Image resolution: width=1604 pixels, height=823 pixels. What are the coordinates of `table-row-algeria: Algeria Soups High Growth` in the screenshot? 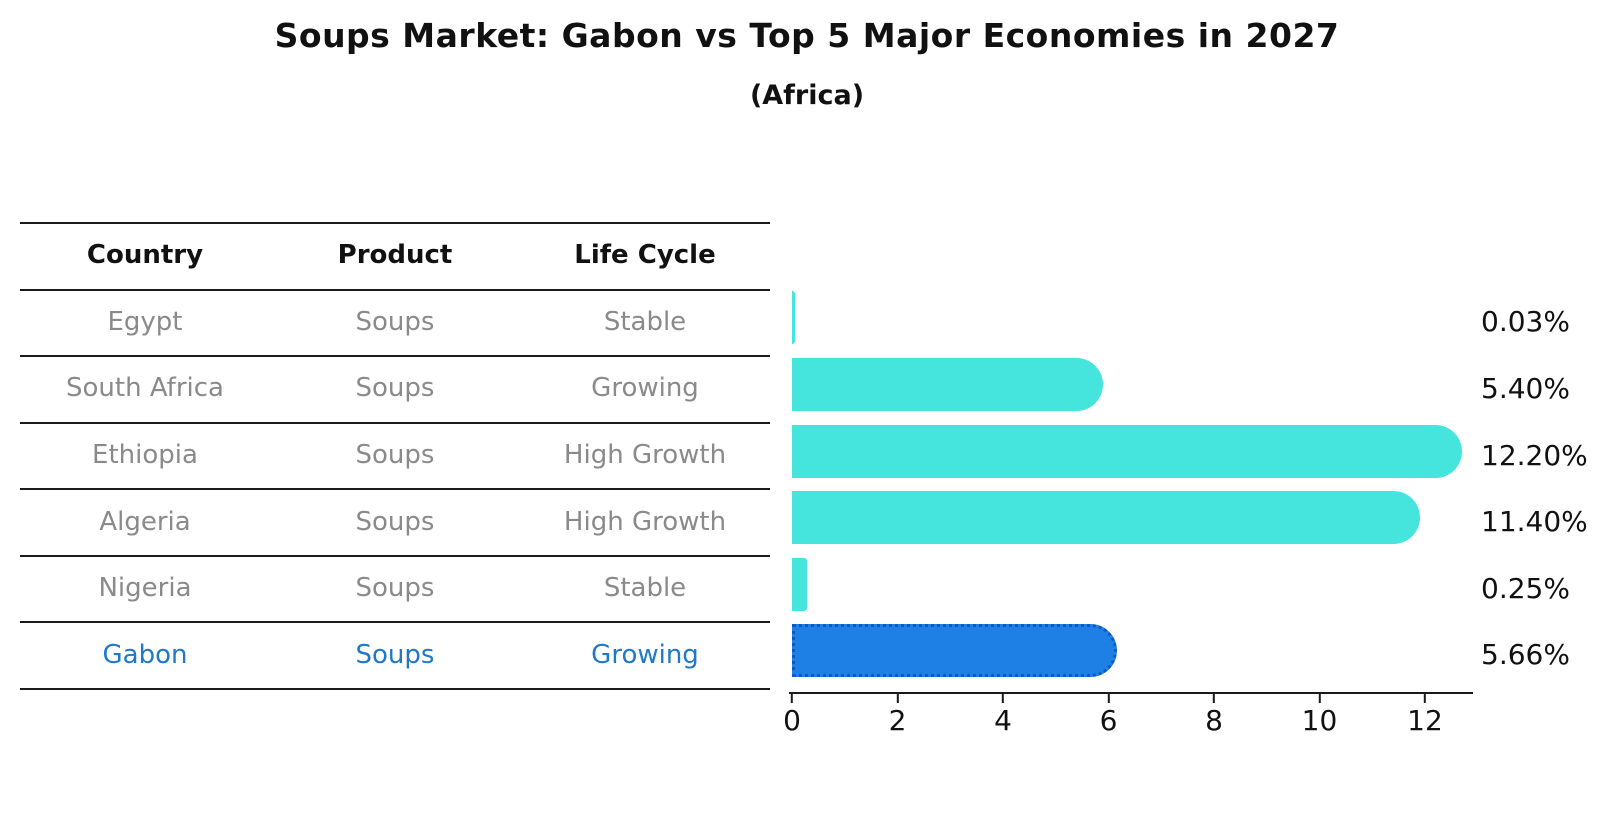 It's located at (395, 521).